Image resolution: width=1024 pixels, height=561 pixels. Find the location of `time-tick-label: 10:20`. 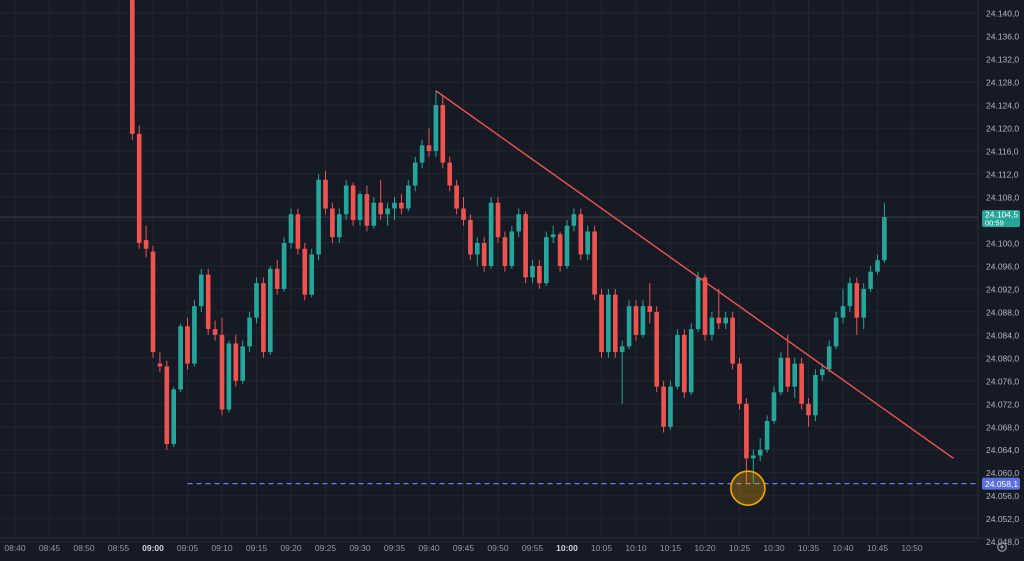

time-tick-label: 10:20 is located at coordinates (705, 548).